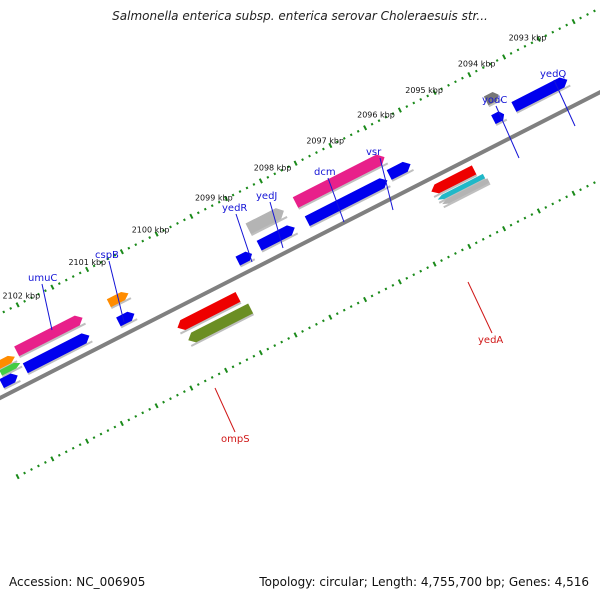 The image size is (600, 600). Describe the element at coordinates (235, 439) in the screenshot. I see `gene-label-ompS: ompS` at that location.